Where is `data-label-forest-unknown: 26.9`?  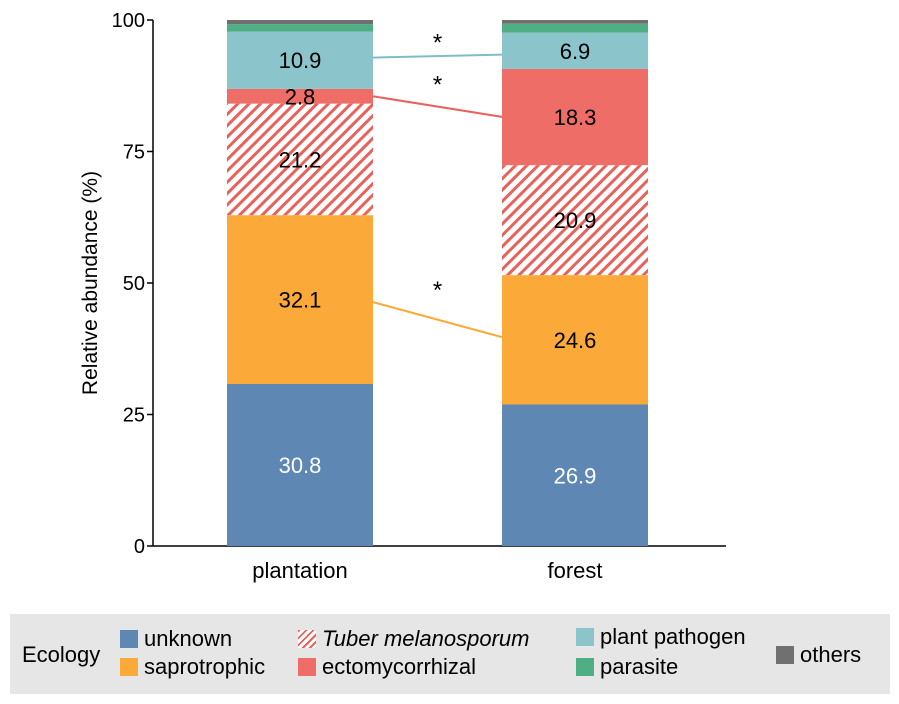 data-label-forest-unknown: 26.9 is located at coordinates (575, 475).